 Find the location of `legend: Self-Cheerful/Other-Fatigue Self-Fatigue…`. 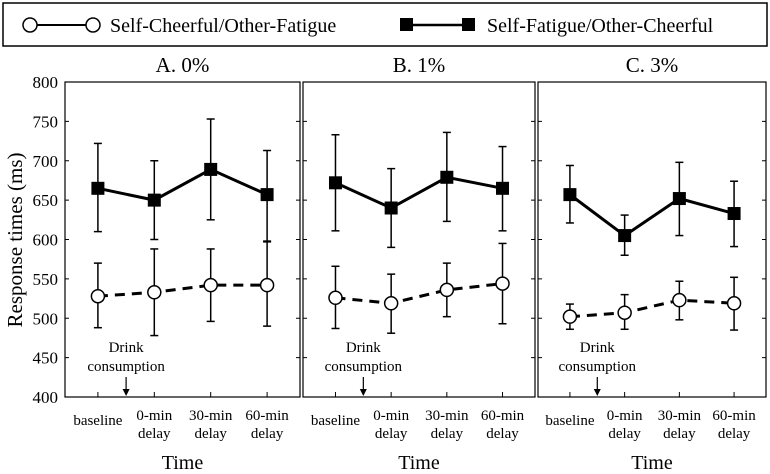

legend: Self-Cheerful/Other-Fatigue Self-Fatigue… is located at coordinates (385, 24).